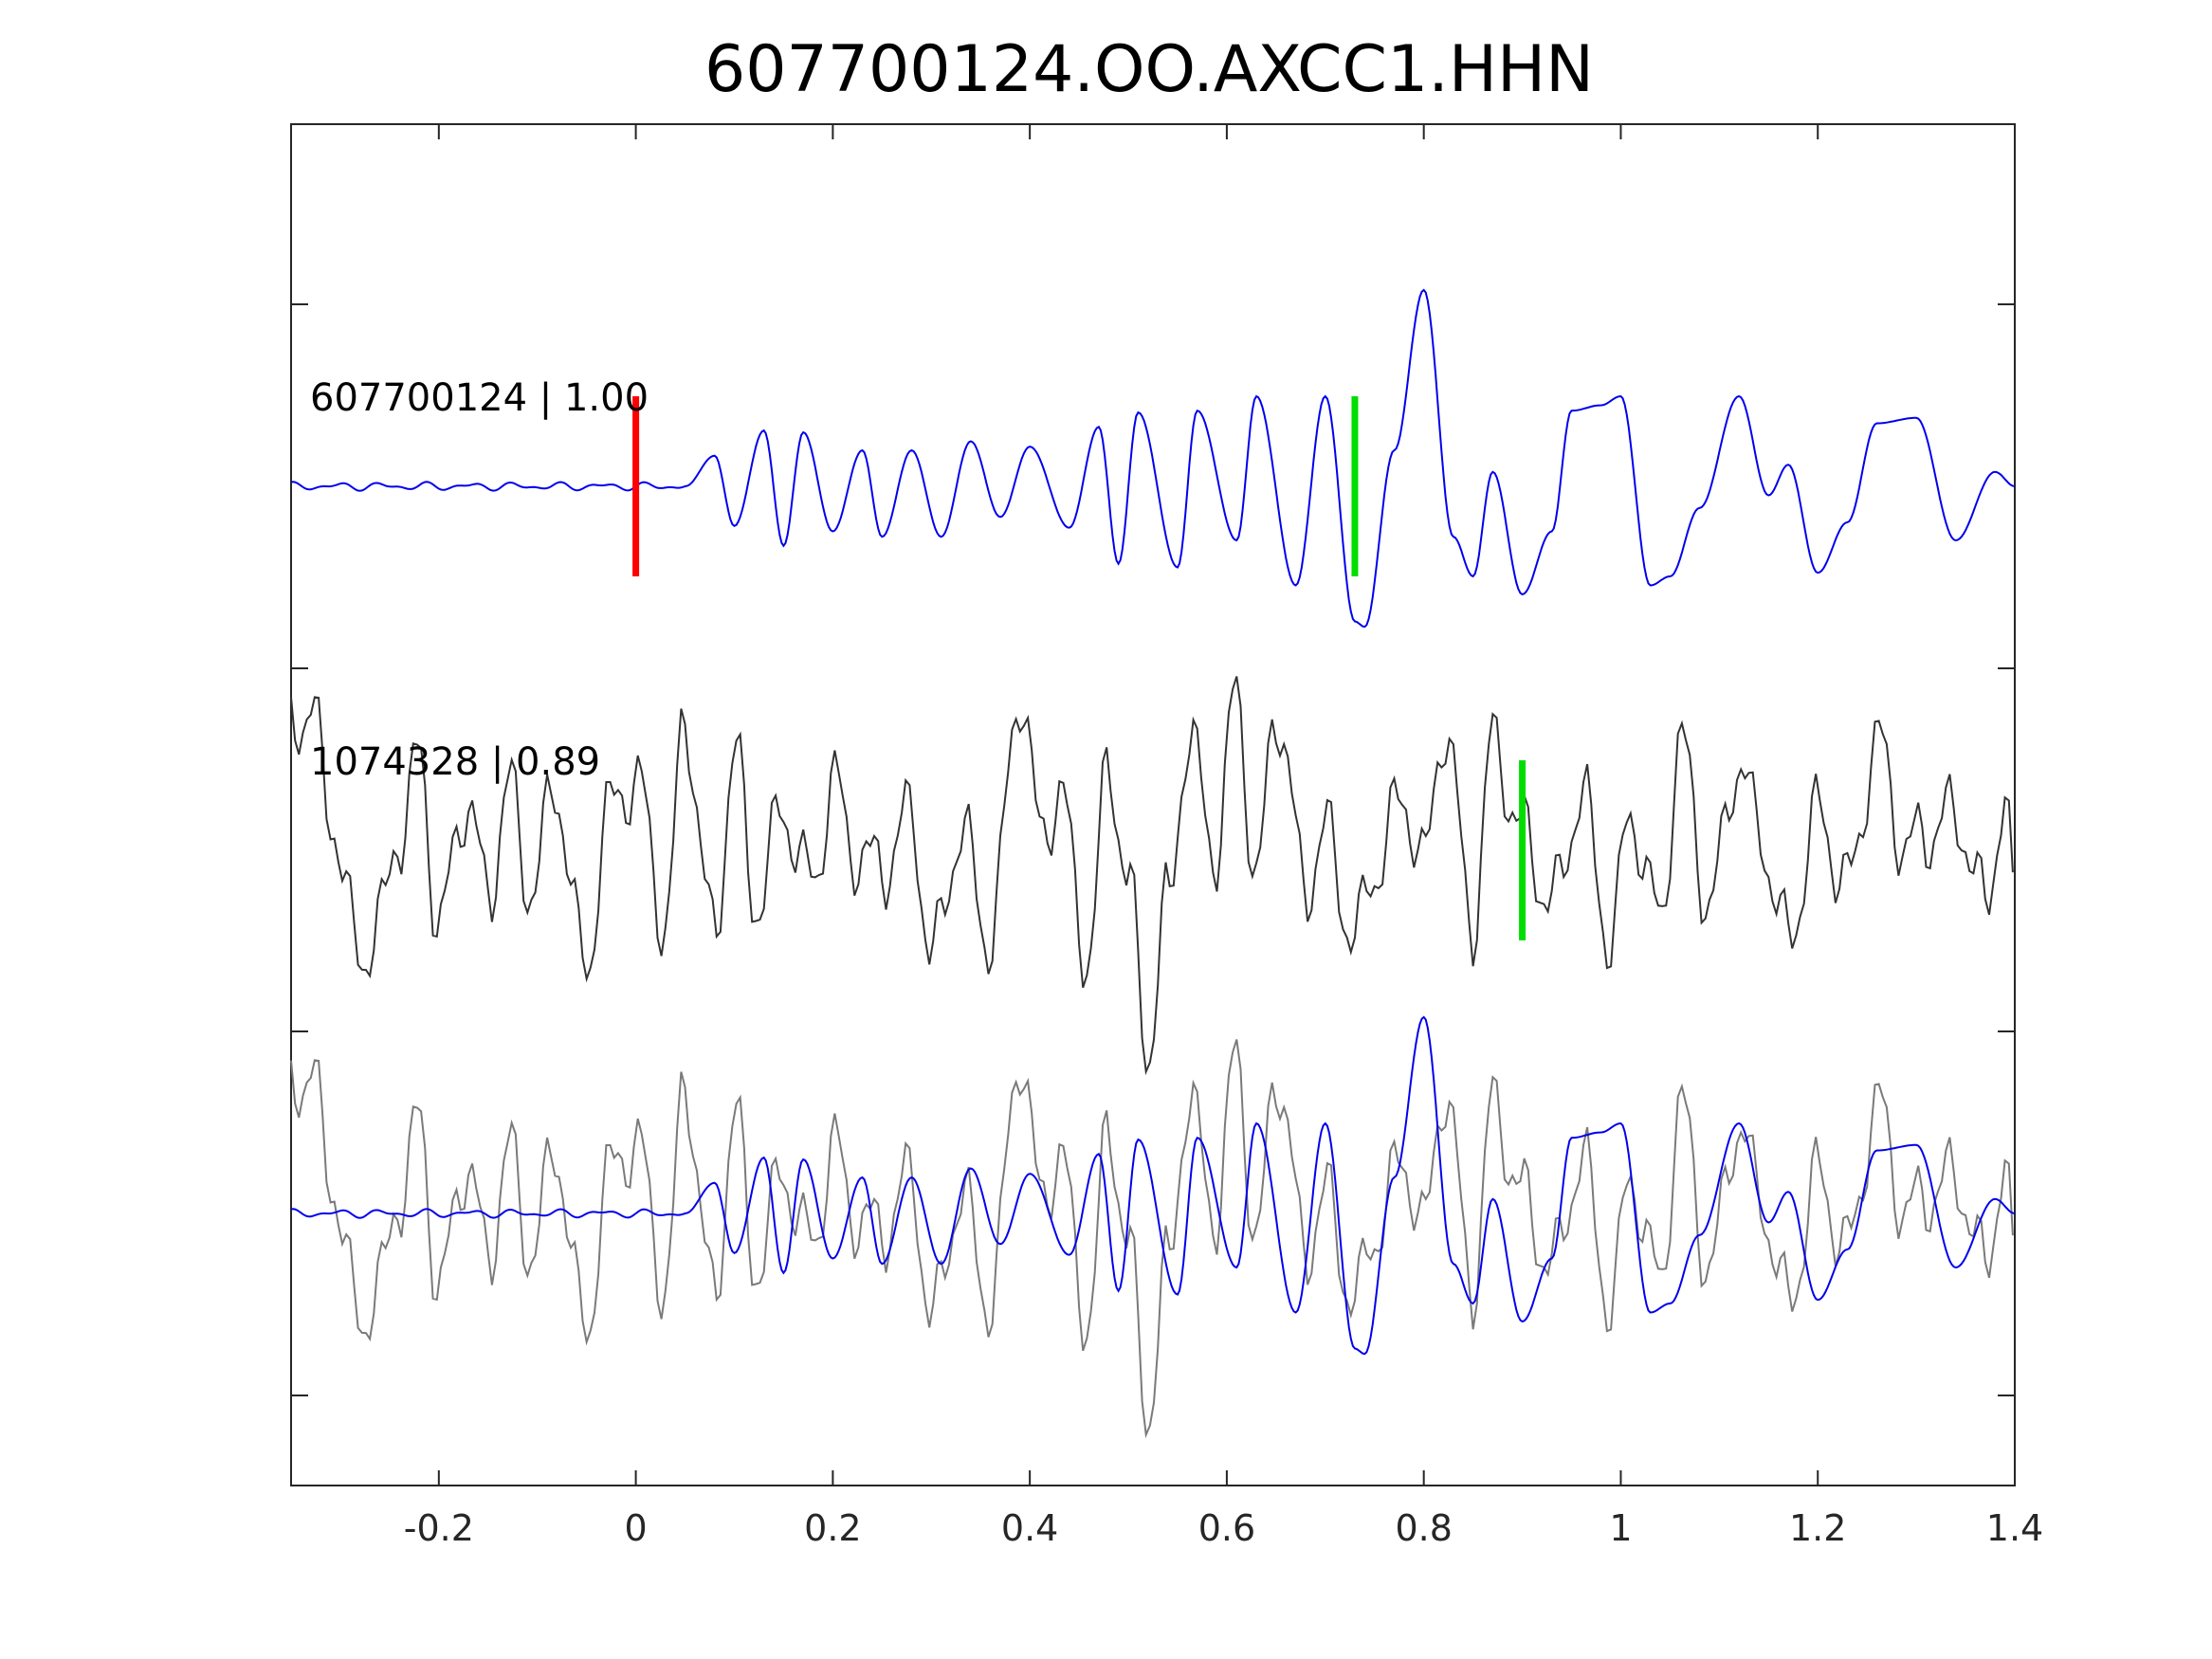 The height and width of the screenshot is (1659, 2212). I want to click on x-tick-label: -0.2, so click(439, 1528).